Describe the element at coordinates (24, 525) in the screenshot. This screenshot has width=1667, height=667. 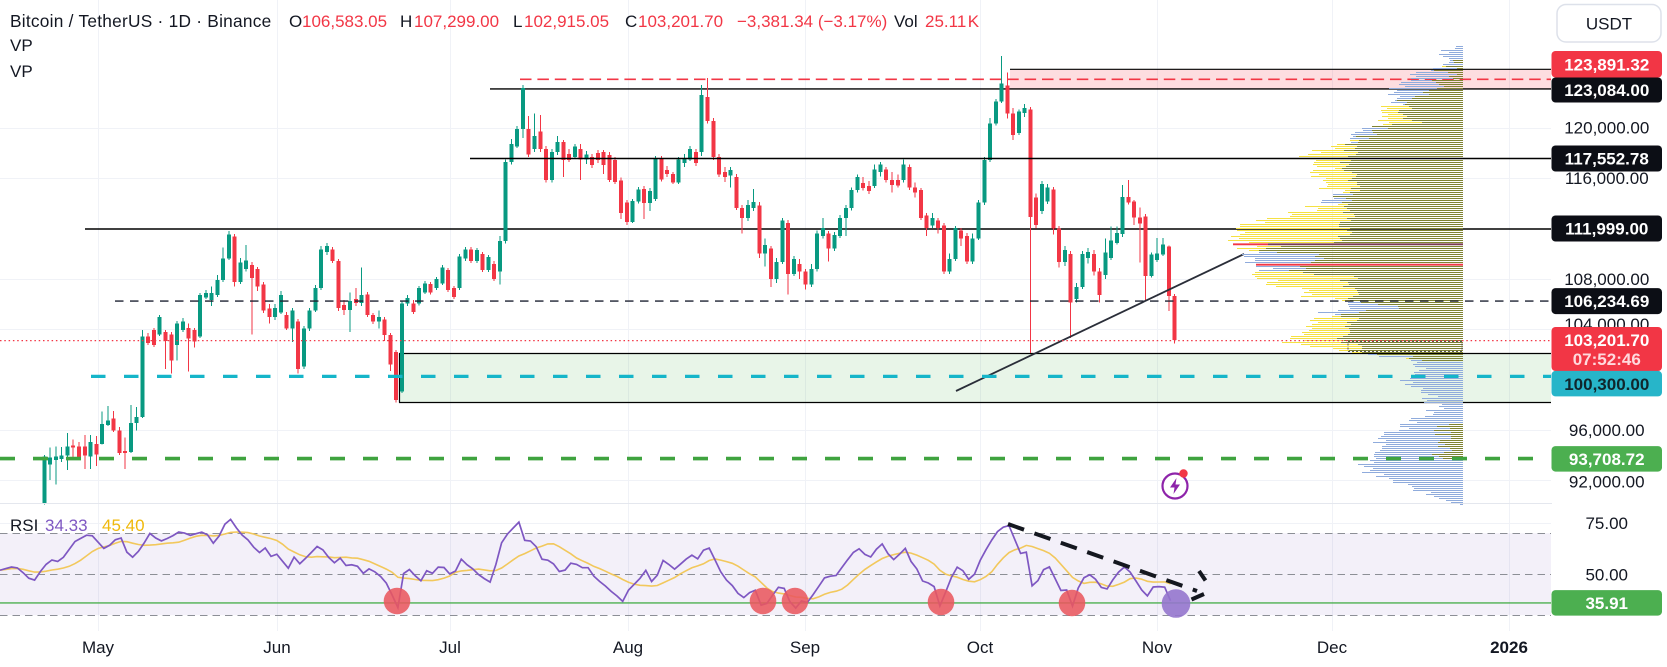
I see `svg-text: RSI` at that location.